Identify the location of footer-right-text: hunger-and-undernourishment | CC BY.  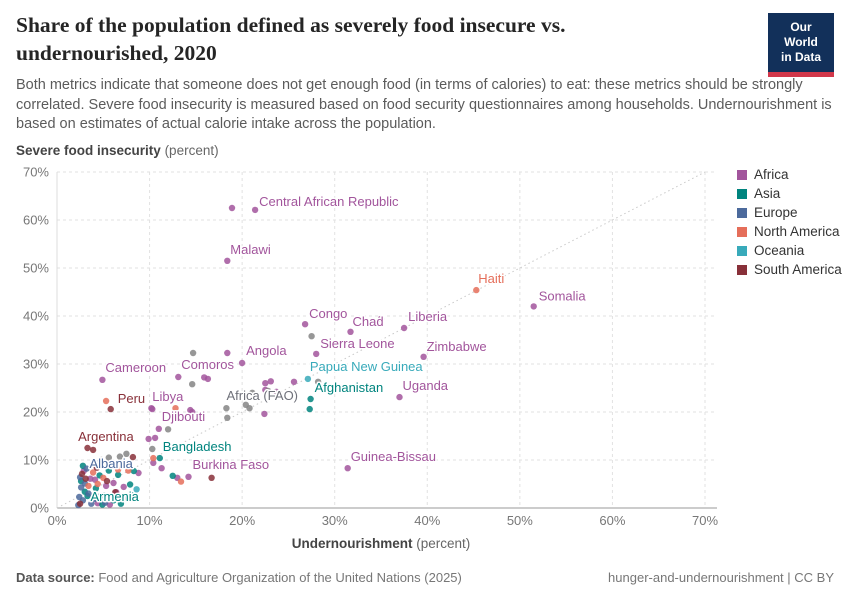
(721, 577).